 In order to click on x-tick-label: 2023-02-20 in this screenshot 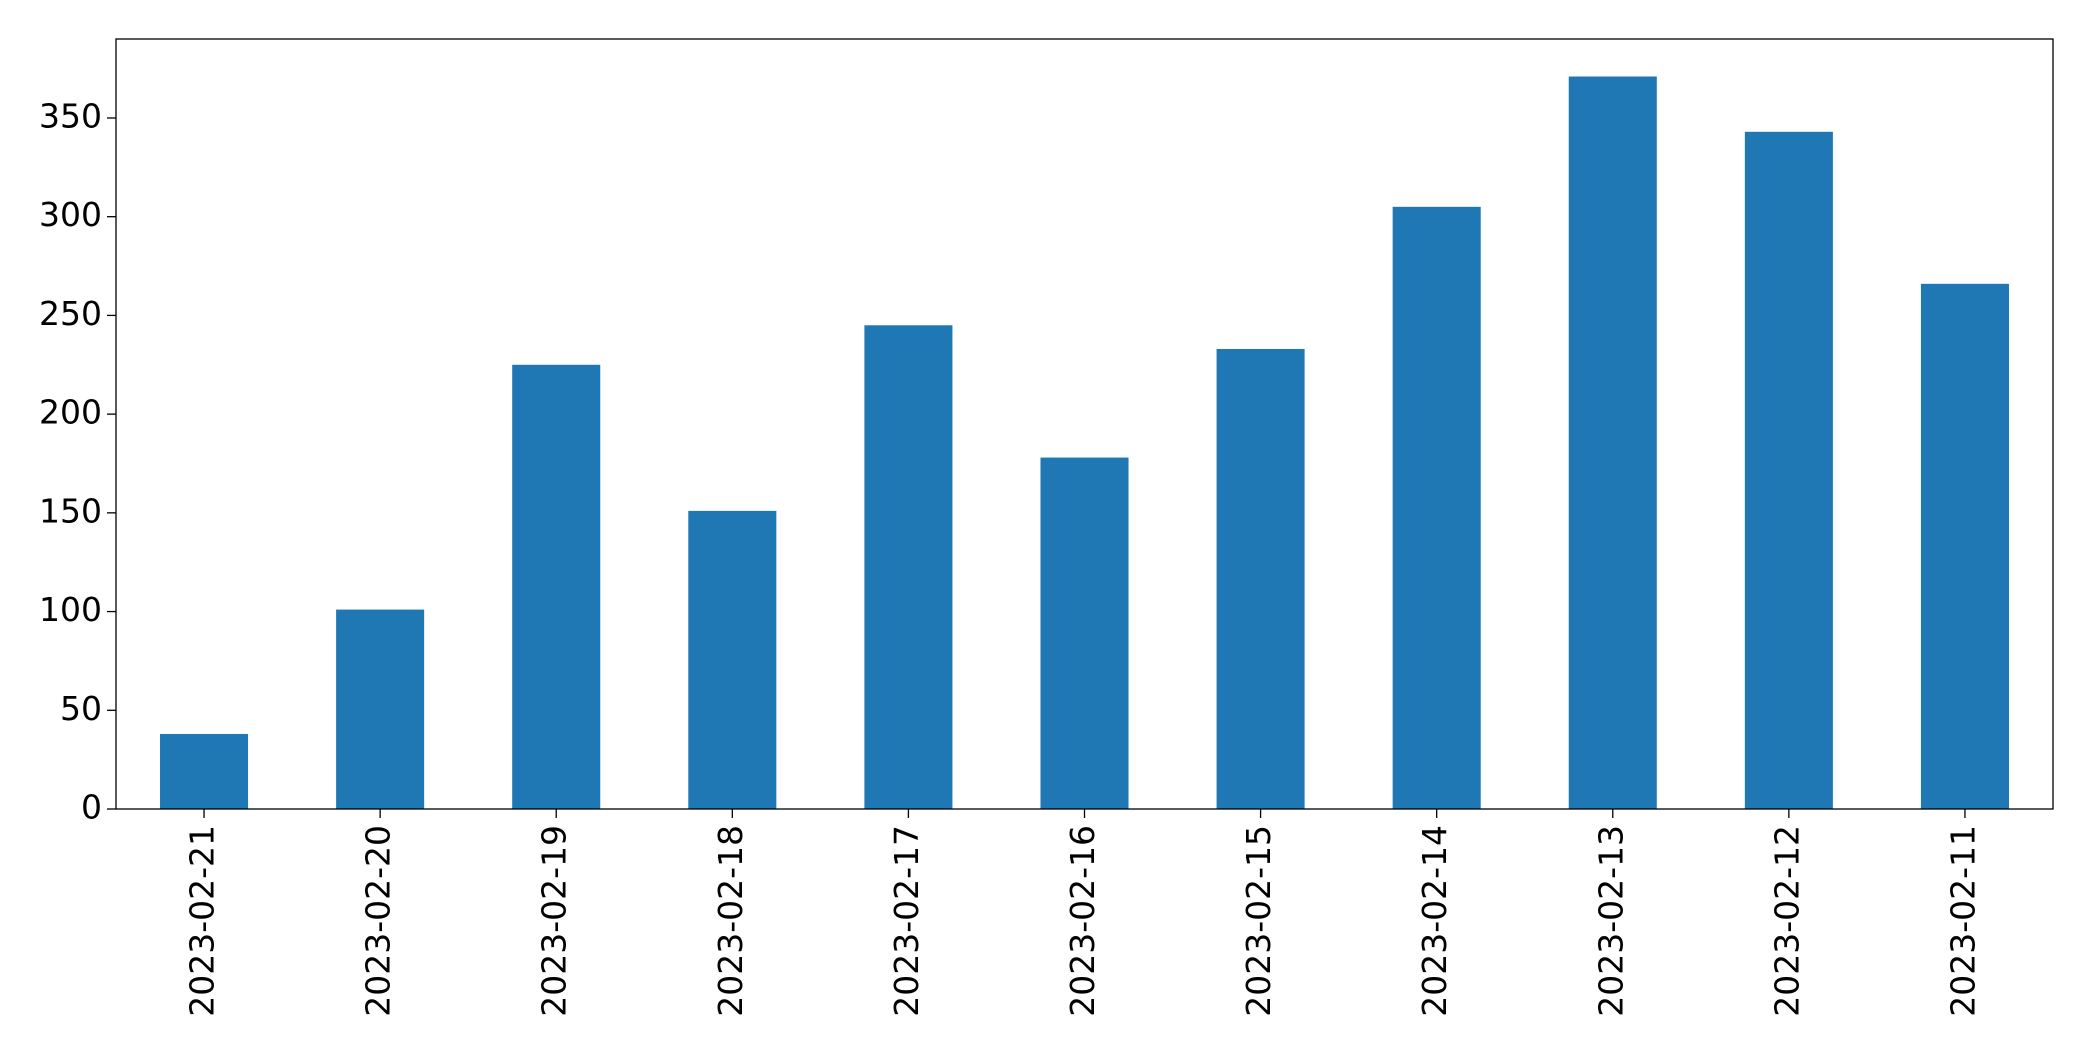, I will do `click(378, 921)`.